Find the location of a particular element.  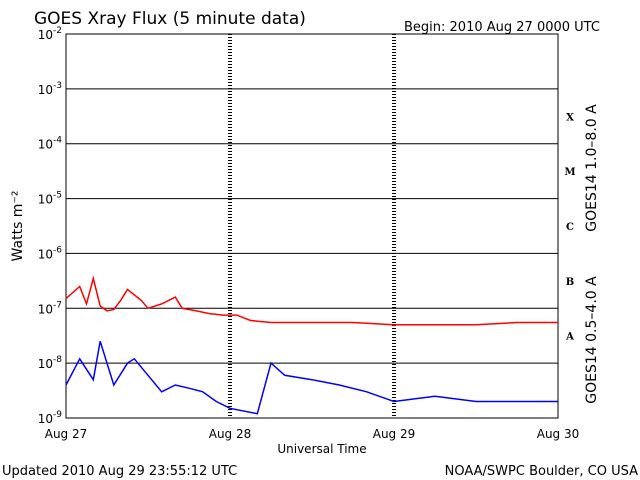

y-axis-label: Watts m⁻² is located at coordinates (18, 226).